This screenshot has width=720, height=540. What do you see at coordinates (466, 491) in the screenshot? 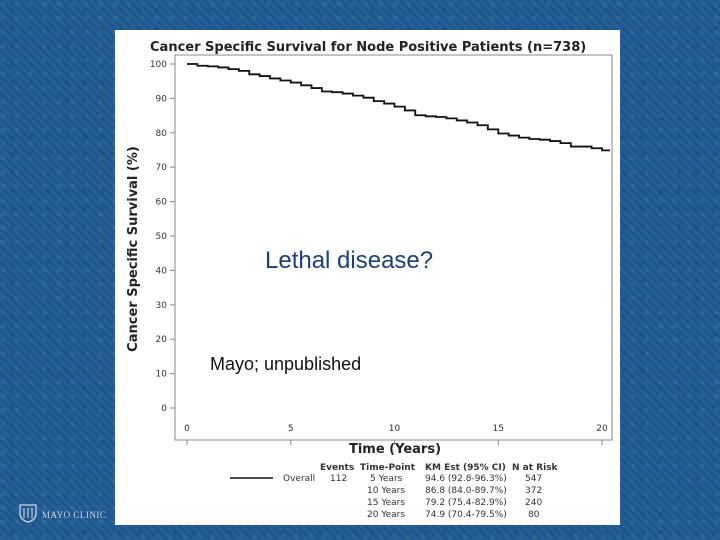
I see `table-row-km: 86.8 (84.0-89.7%)` at bounding box center [466, 491].